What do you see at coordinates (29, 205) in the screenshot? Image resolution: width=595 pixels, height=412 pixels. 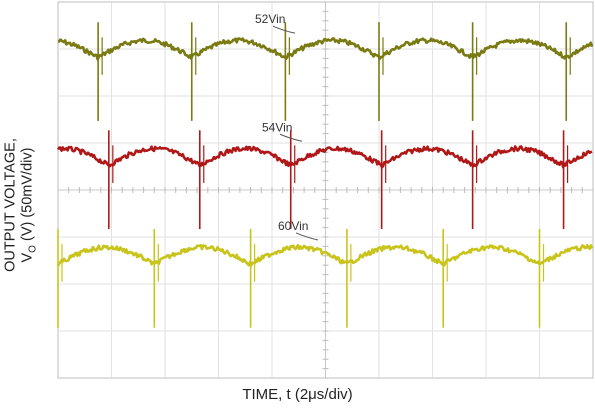 I see `y-axis-label-line2: VO (V) (50mV/div)` at bounding box center [29, 205].